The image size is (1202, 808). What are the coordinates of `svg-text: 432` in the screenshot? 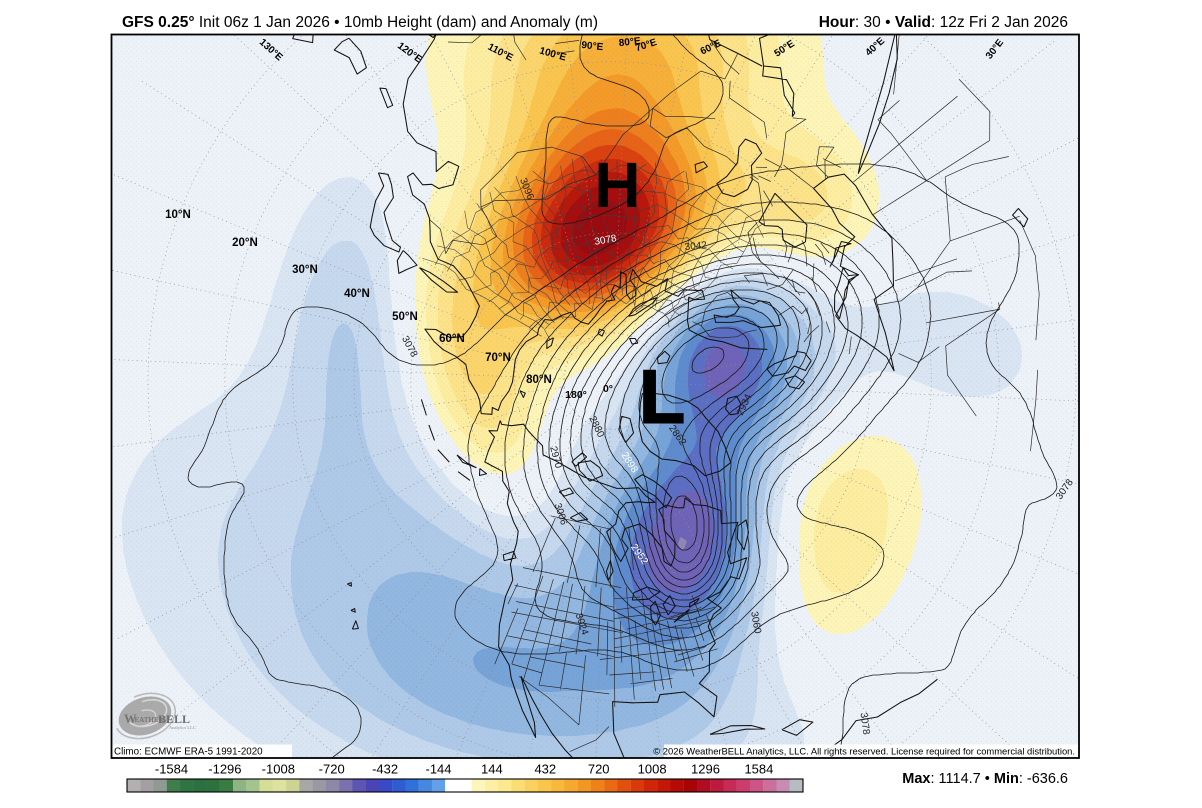 It's located at (545, 769).